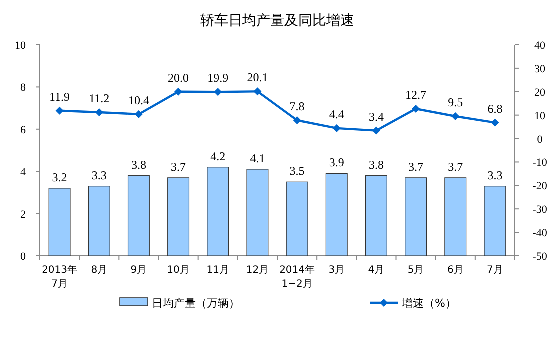  Describe the element at coordinates (218, 78) in the screenshot. I see `data-label: 19.9` at that location.